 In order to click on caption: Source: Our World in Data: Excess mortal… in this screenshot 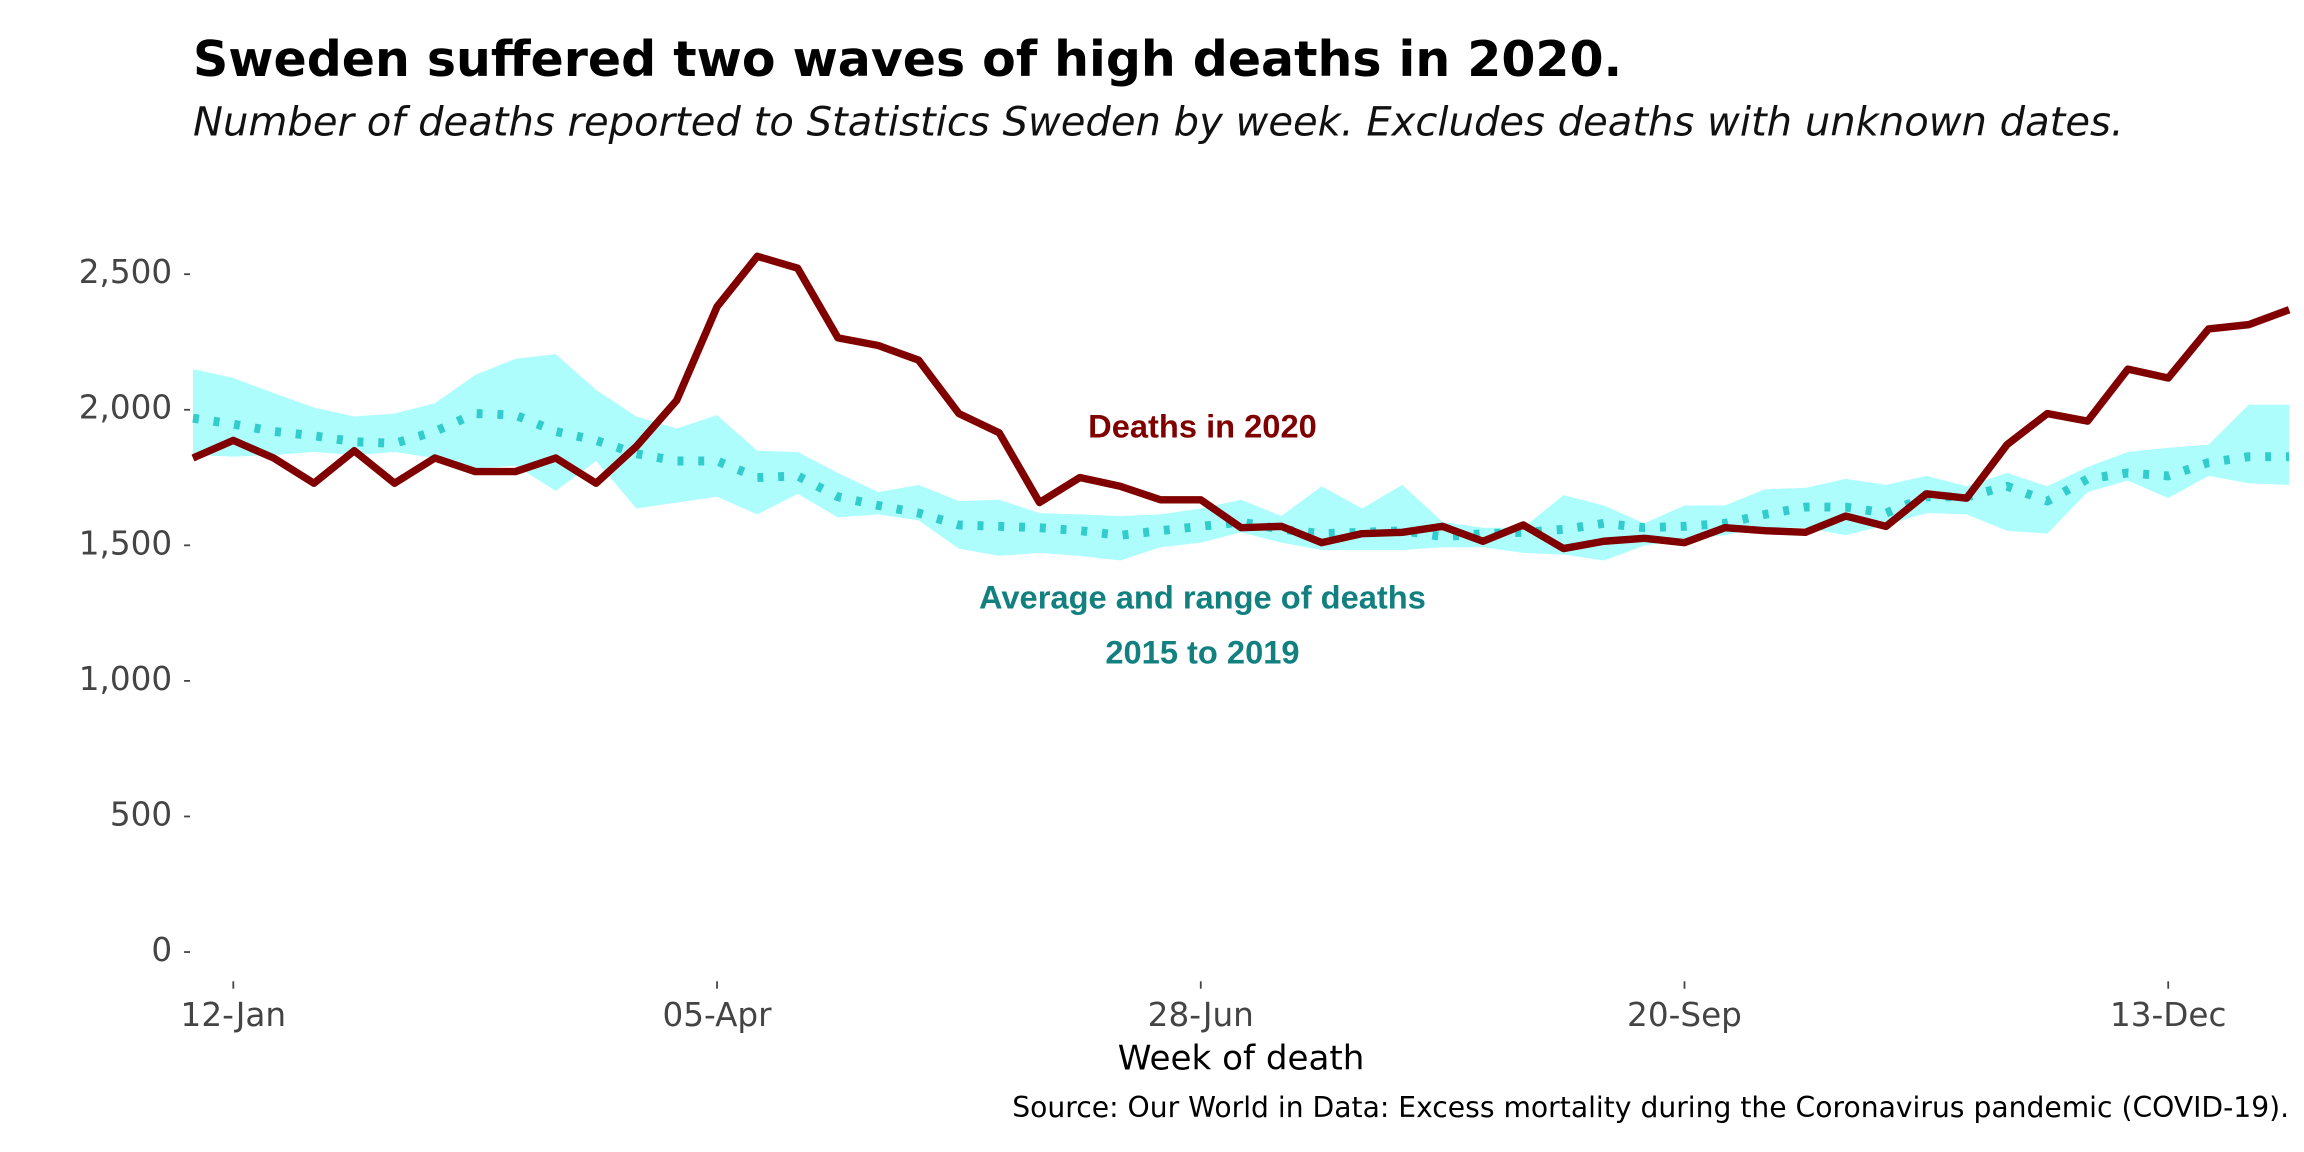, I will do `click(1650, 1107)`.